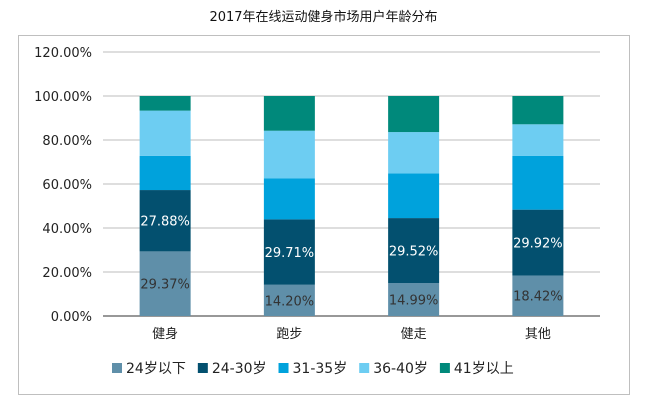  I want to click on x-tick-label: 健走, so click(414, 334).